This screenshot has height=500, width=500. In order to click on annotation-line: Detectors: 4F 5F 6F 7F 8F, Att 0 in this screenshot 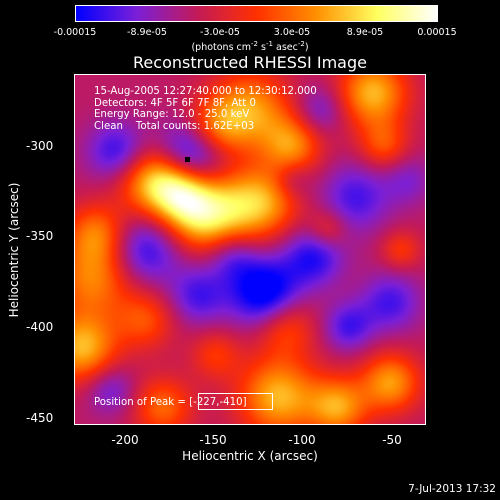, I will do `click(175, 103)`.